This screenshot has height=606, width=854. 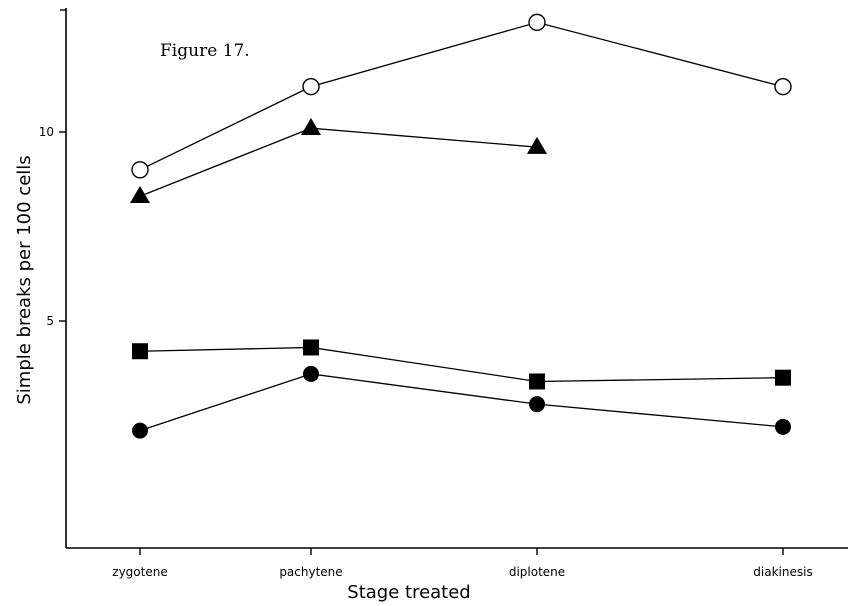 I want to click on series-line-filled-triangle, so click(x=338, y=162).